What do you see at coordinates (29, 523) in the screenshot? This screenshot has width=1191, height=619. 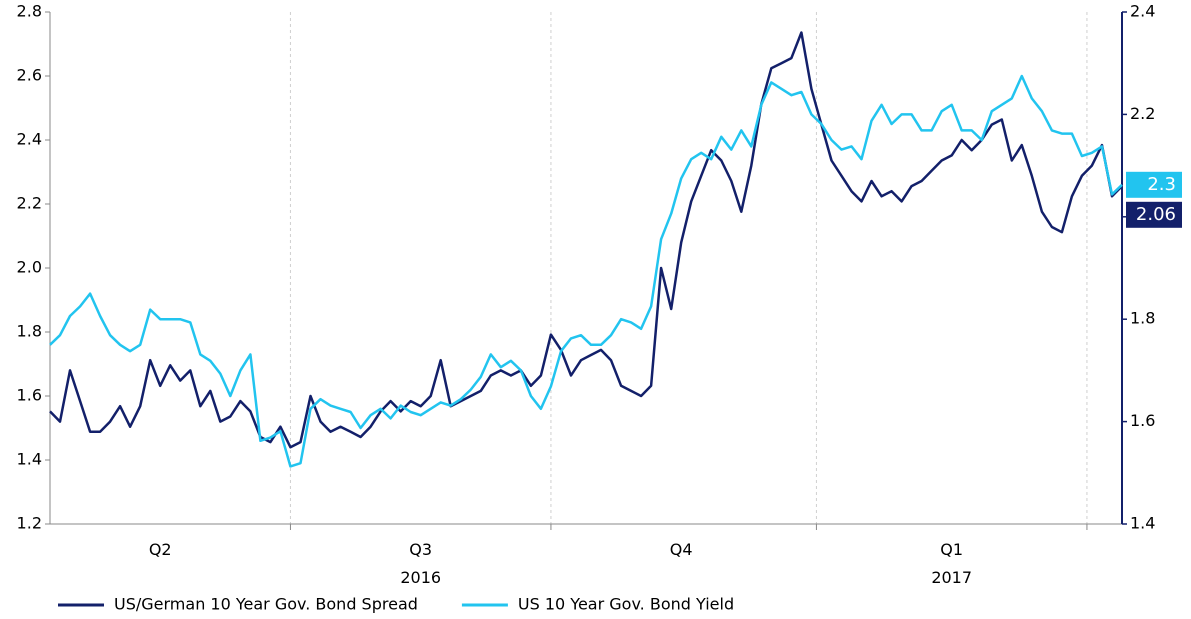 I see `y-tick-label: 1.2` at bounding box center [29, 523].